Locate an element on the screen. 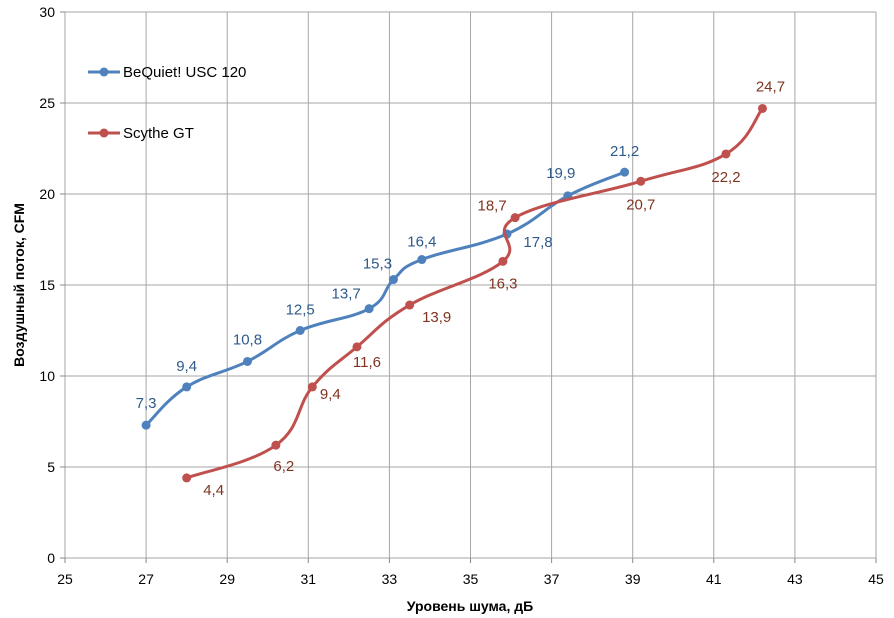  x-tick-label: 31 is located at coordinates (309, 579).